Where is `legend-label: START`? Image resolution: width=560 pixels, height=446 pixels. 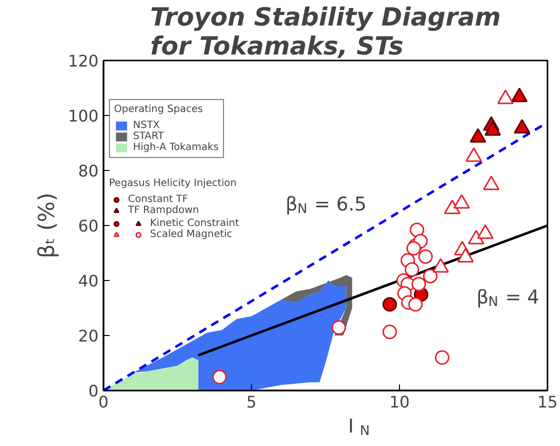
legend-label: START is located at coordinates (148, 136).